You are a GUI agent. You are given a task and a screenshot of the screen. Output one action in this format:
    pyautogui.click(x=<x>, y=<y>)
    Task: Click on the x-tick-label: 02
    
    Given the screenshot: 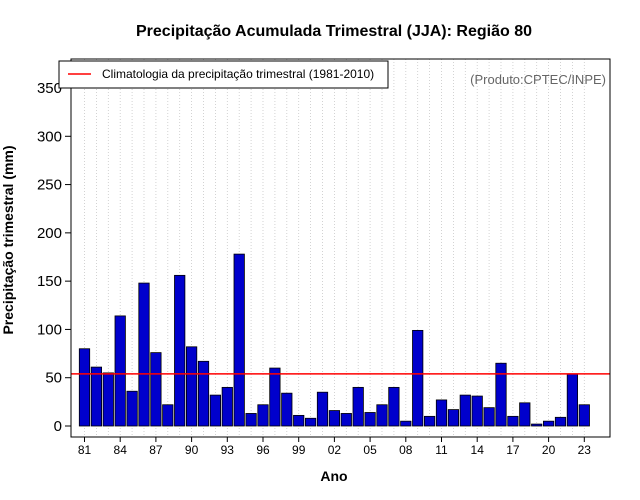 What is the action you would take?
    pyautogui.click(x=335, y=450)
    